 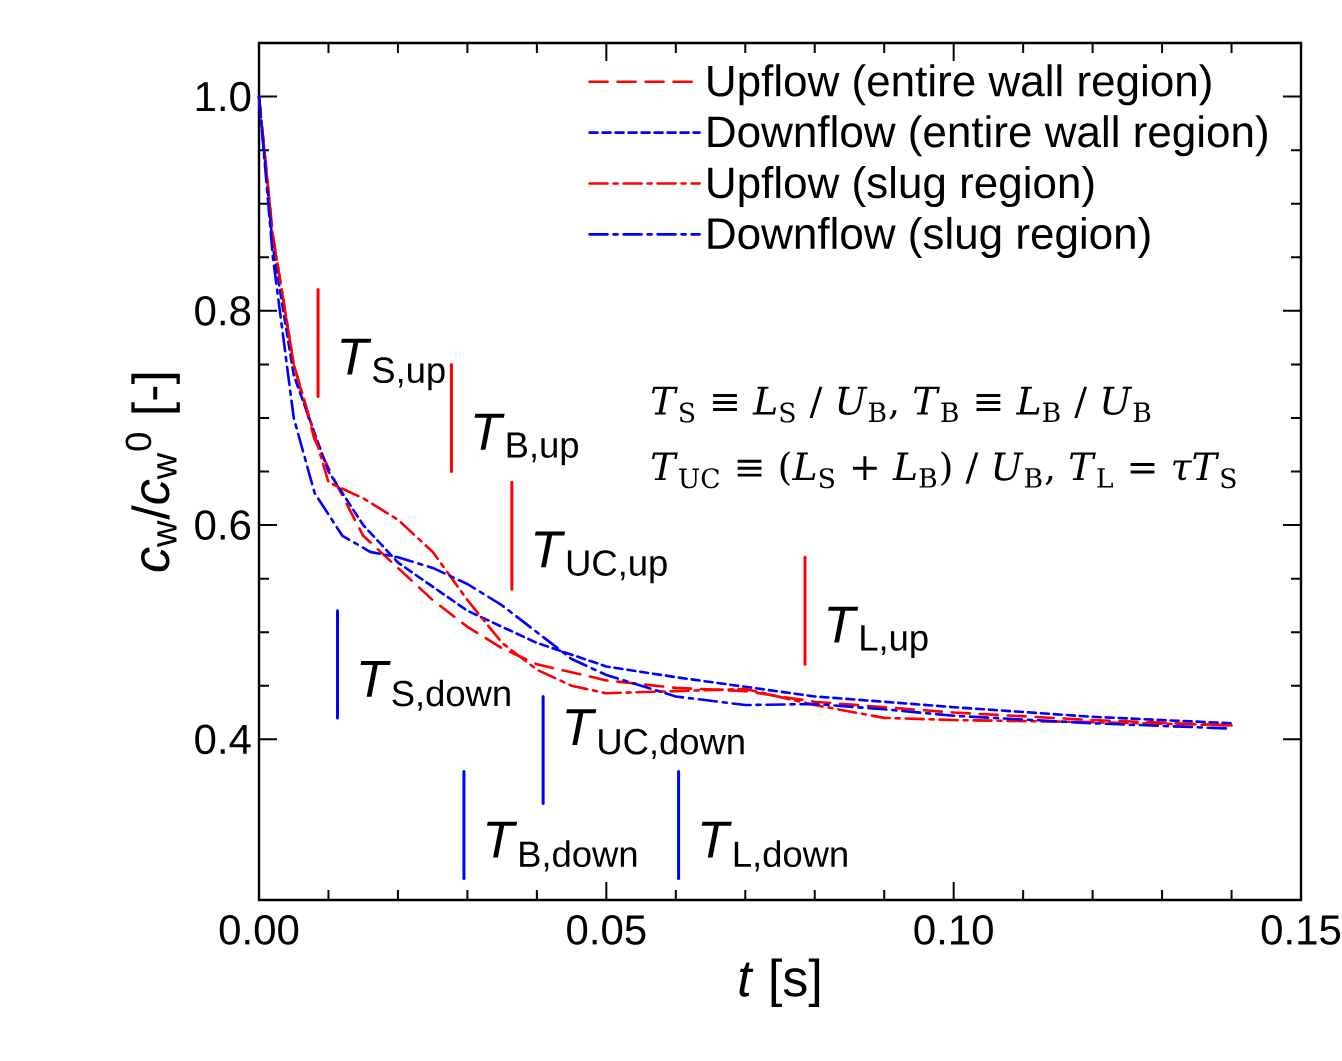 I want to click on annotation: T$_{L,down}$, so click(x=774, y=846).